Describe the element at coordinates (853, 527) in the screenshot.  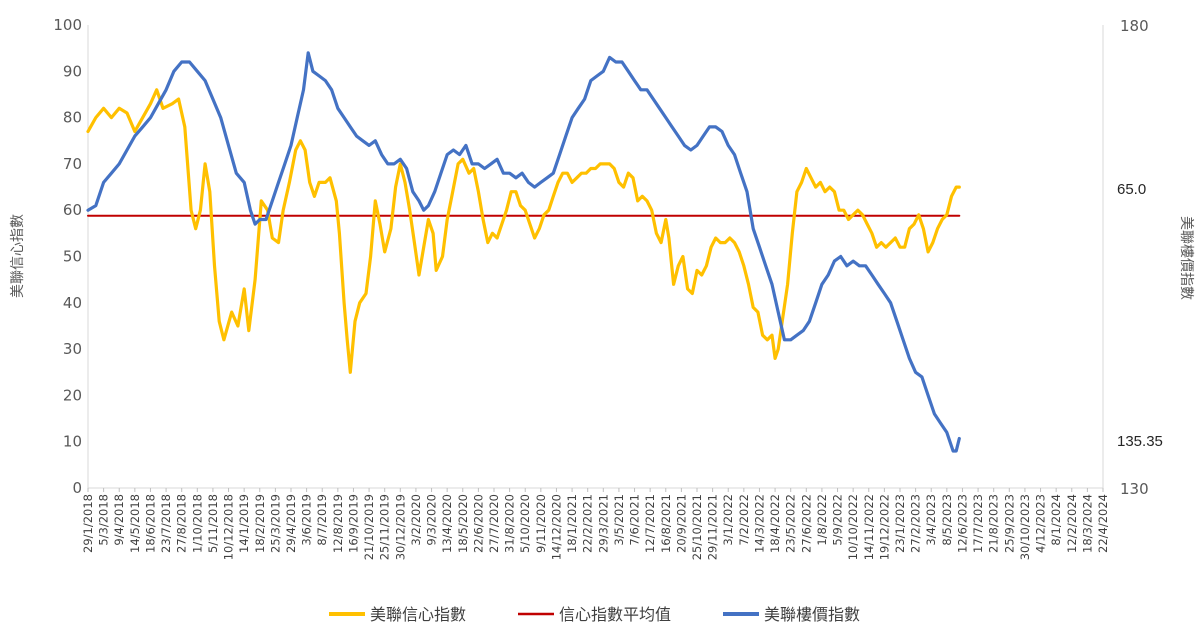
I see `x-tick-label: 10/10/2022` at that location.